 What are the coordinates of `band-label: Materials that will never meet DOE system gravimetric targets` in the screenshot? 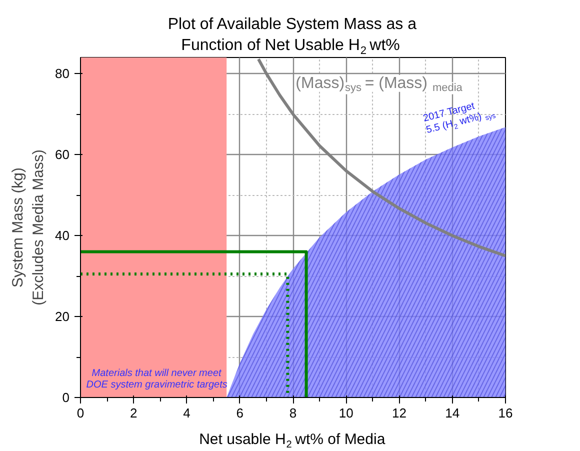 It's located at (157, 379).